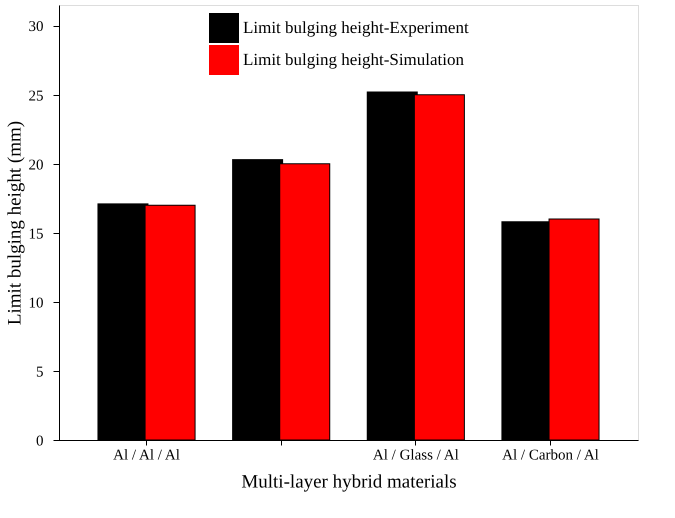  What do you see at coordinates (40, 442) in the screenshot?
I see `y-tick-label: 0` at bounding box center [40, 442].